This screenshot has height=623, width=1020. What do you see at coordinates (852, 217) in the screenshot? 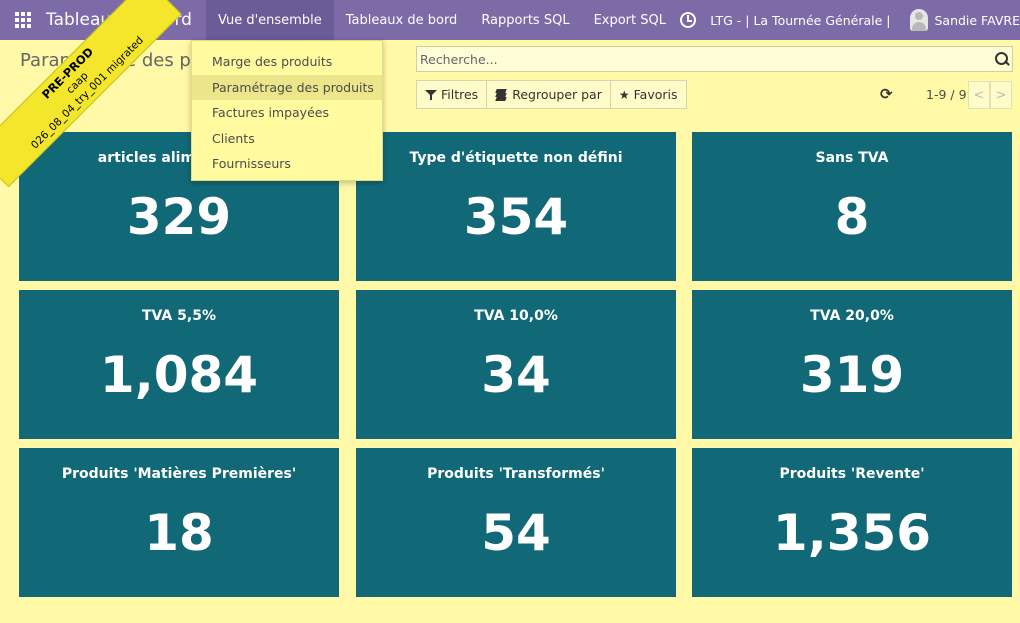
I see `card-value: 8` at bounding box center [852, 217].